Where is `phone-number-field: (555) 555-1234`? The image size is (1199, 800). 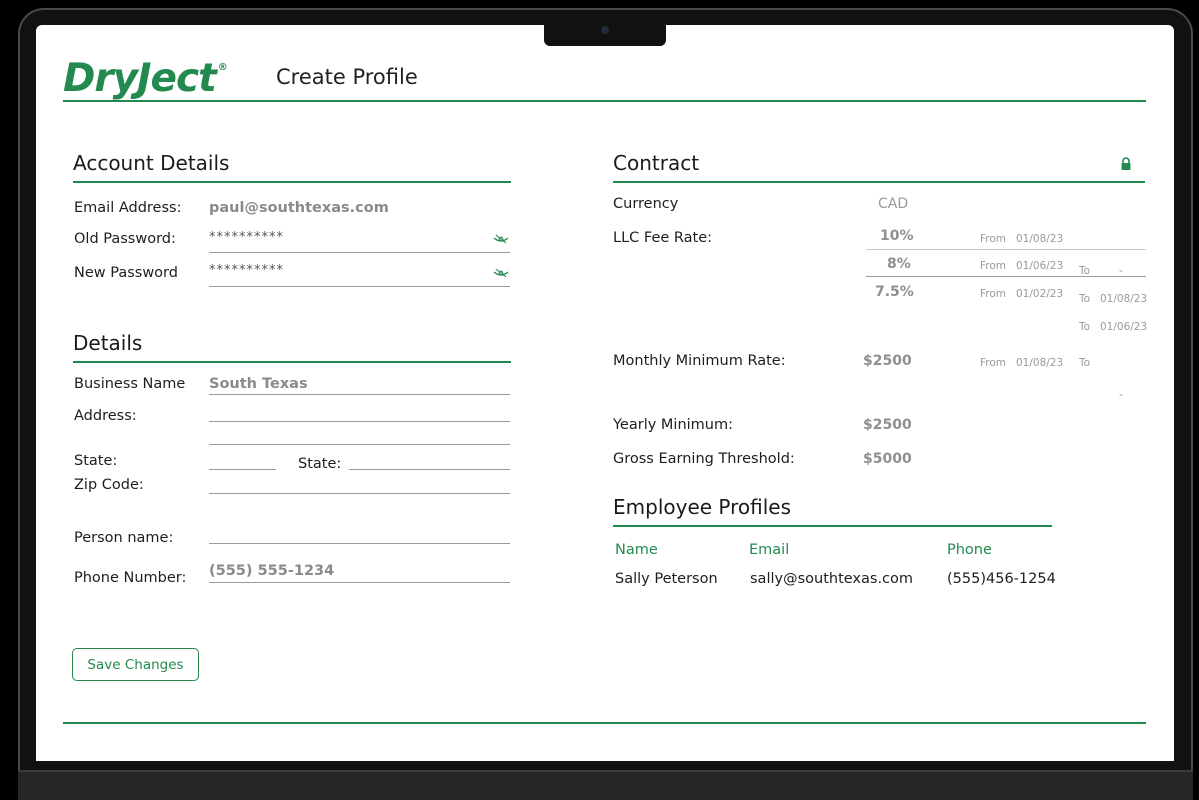 phone-number-field: (555) 555-1234 is located at coordinates (272, 571).